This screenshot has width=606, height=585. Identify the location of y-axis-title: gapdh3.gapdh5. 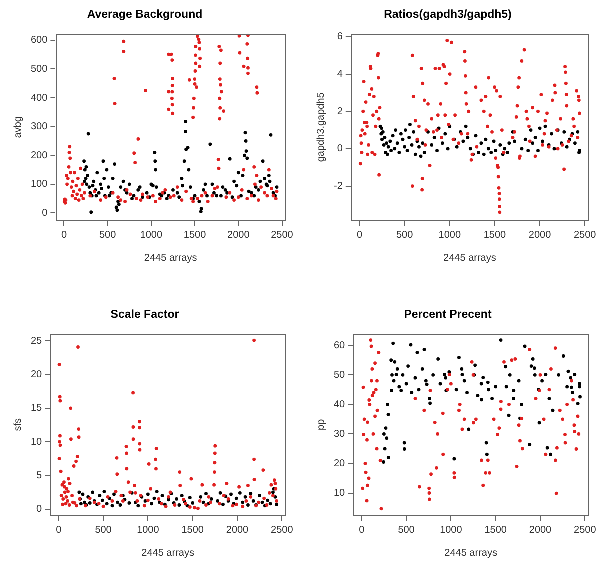
(321, 127).